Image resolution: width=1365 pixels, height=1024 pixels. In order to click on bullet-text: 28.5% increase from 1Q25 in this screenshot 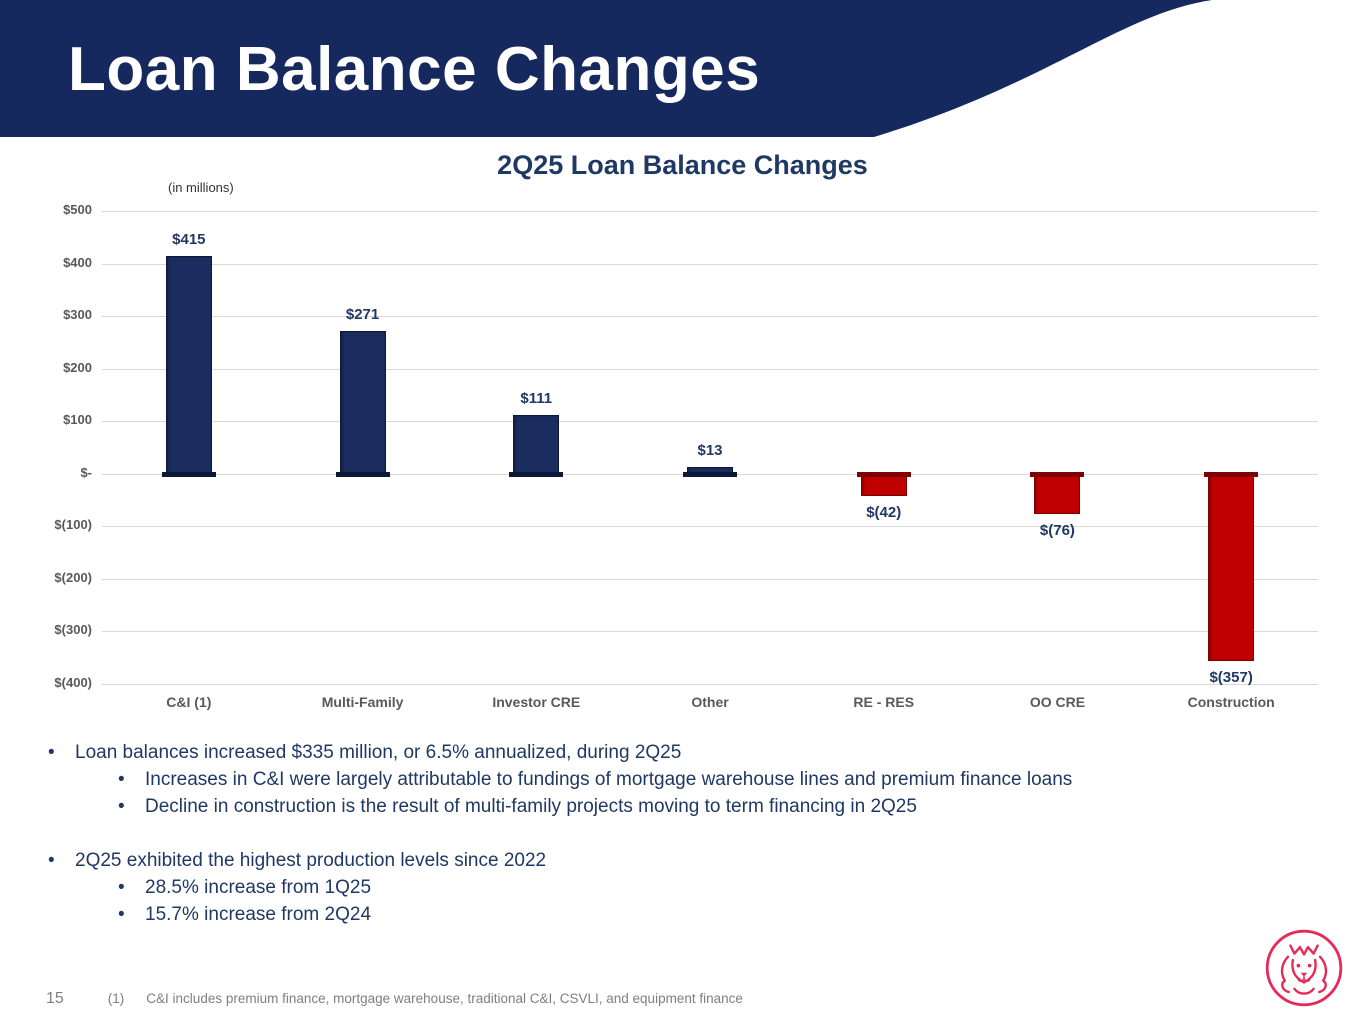, I will do `click(258, 887)`.